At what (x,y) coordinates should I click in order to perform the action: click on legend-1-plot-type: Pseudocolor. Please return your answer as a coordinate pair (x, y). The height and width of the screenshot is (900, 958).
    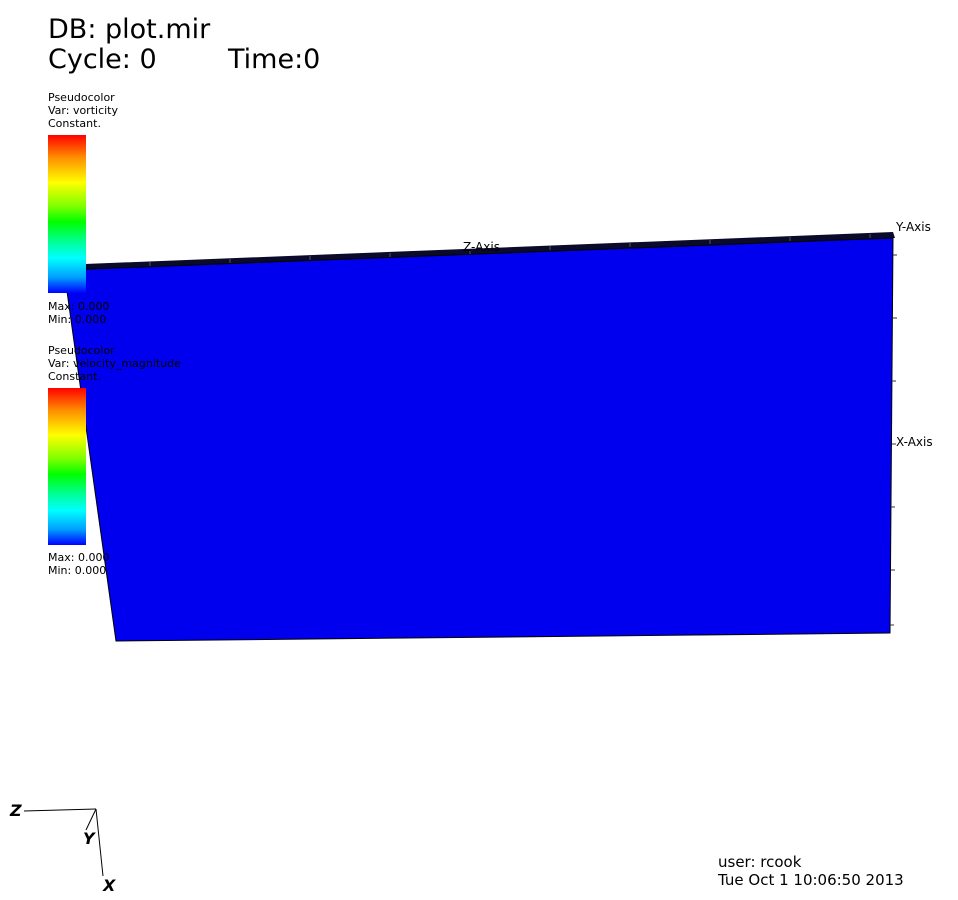
    Looking at the image, I should click on (81, 97).